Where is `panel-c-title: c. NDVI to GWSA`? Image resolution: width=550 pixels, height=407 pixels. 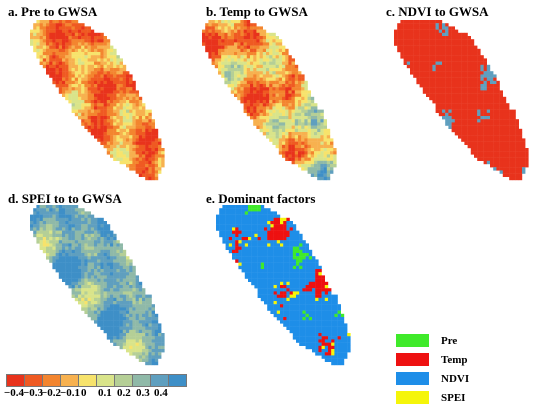 panel-c-title: c. NDVI to GWSA is located at coordinates (437, 11).